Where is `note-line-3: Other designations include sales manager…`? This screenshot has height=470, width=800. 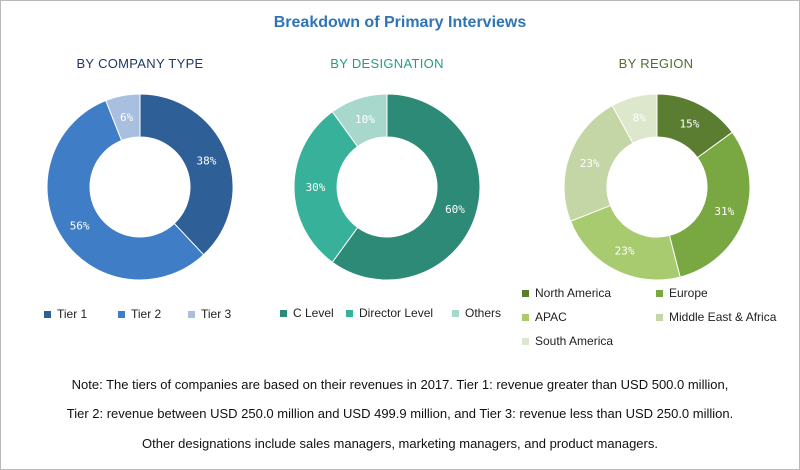
note-line-3: Other designations include sales manager… is located at coordinates (400, 443).